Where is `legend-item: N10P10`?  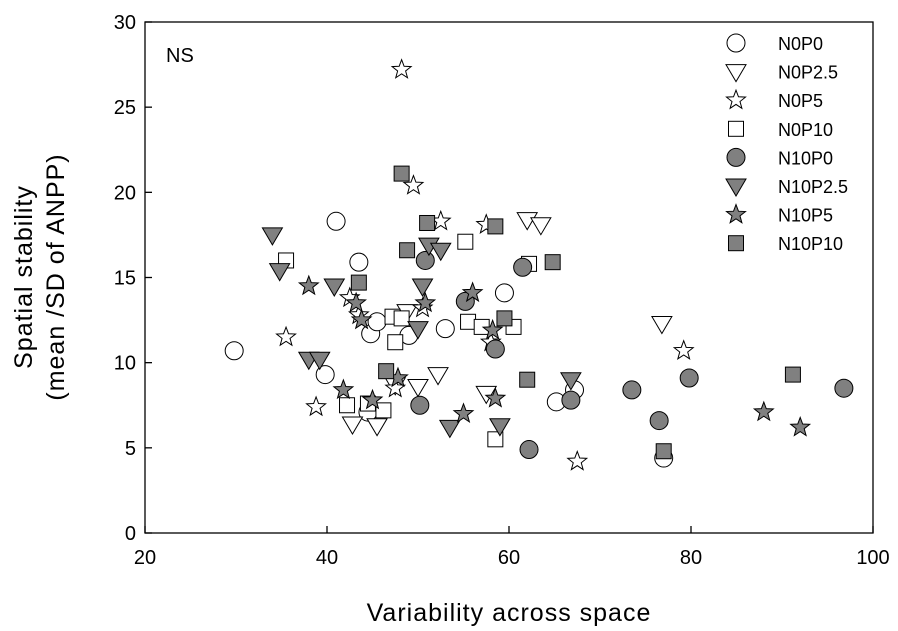
legend-item: N10P10 is located at coordinates (785, 244).